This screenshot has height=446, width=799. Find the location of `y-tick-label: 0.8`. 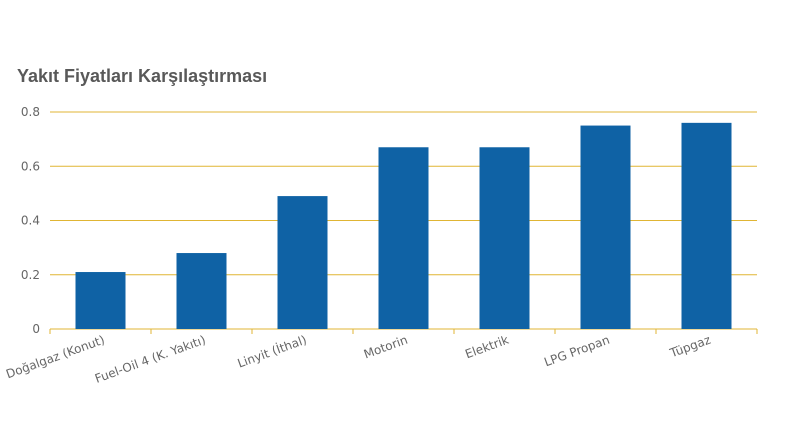

y-tick-label: 0.8 is located at coordinates (30, 112).